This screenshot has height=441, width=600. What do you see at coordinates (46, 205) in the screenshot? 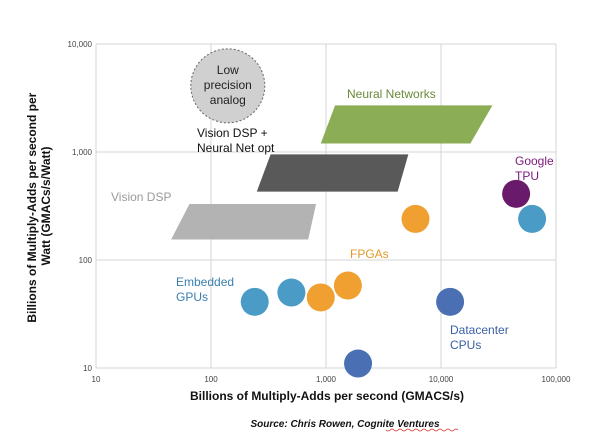
I see `y-axis-title-line-2: Watt (GMACs/s/Watt)` at bounding box center [46, 205].